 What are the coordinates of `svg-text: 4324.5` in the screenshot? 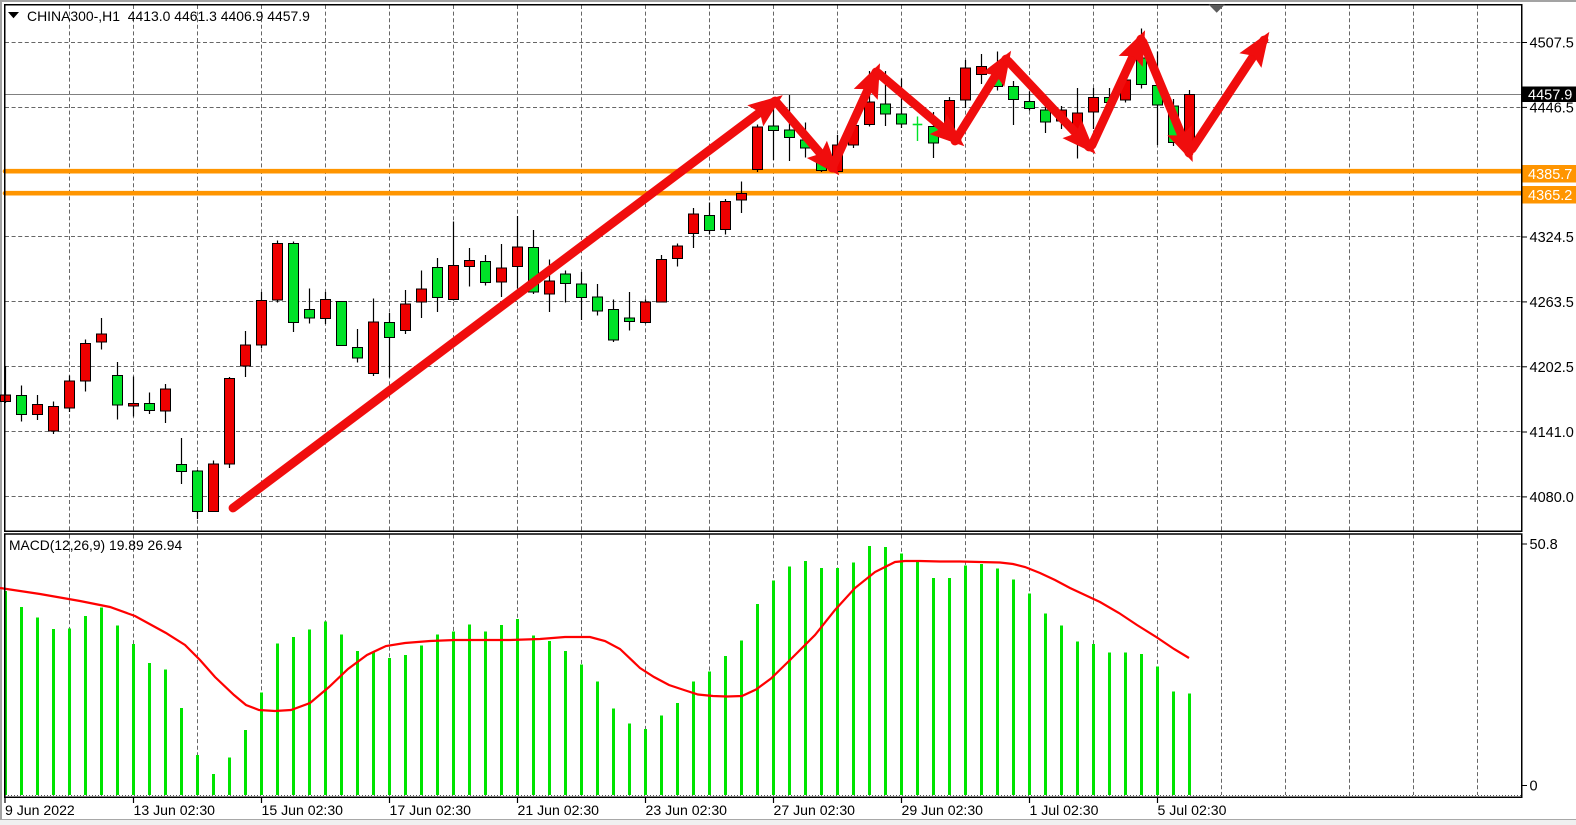 It's located at (1552, 238).